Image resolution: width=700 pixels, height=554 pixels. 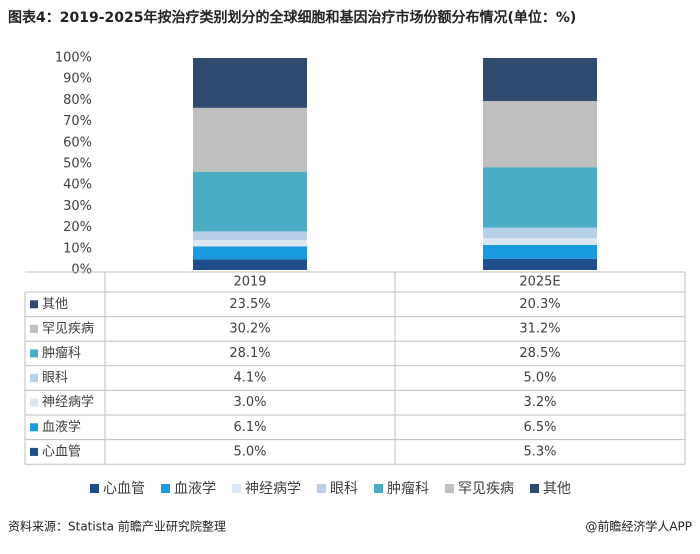 I want to click on y-tick-label: 50%, so click(x=77, y=164).